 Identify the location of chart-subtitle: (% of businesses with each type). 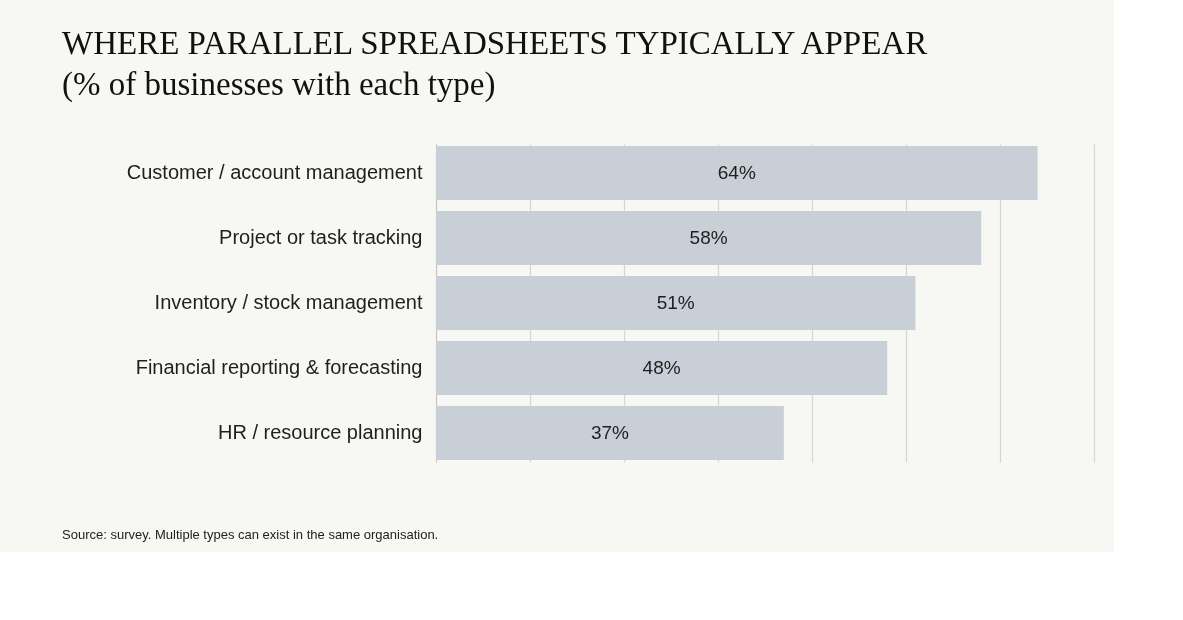
(279, 84).